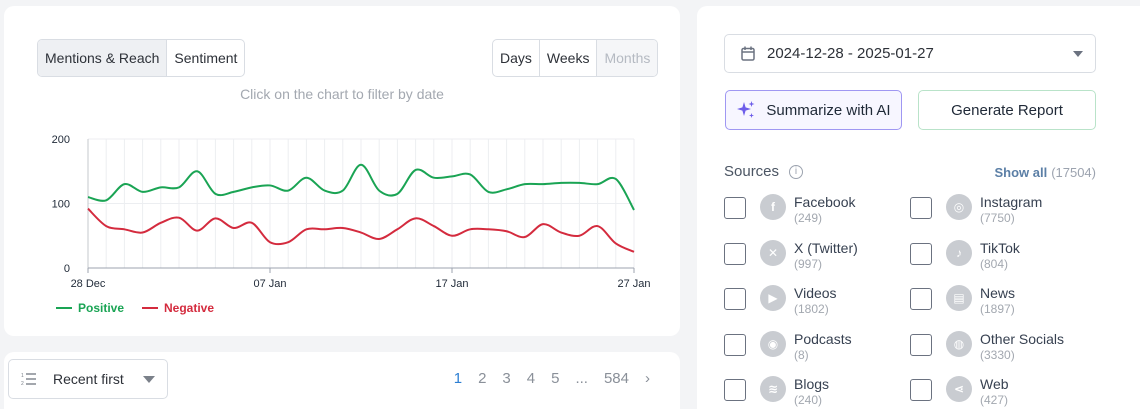 The height and width of the screenshot is (409, 1140). What do you see at coordinates (102, 58) in the screenshot?
I see `tab-mentions-reach: Mentions & Reach` at bounding box center [102, 58].